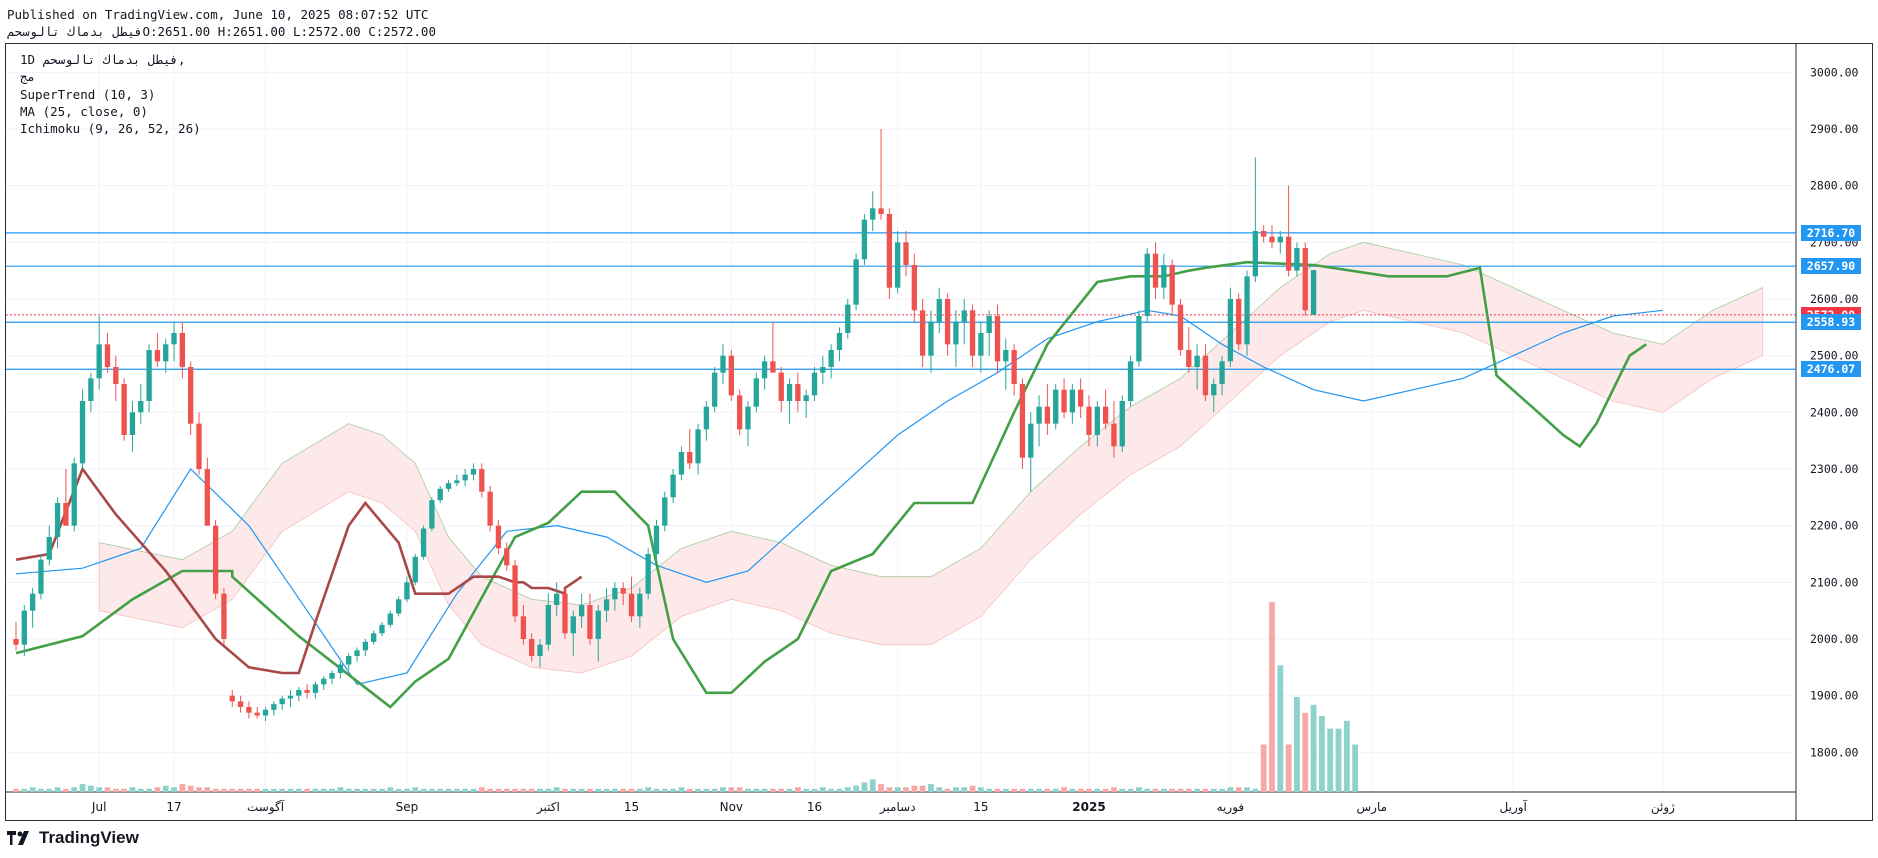  Describe the element at coordinates (1831, 369) in the screenshot. I see `price-tag: 2476.07` at that location.